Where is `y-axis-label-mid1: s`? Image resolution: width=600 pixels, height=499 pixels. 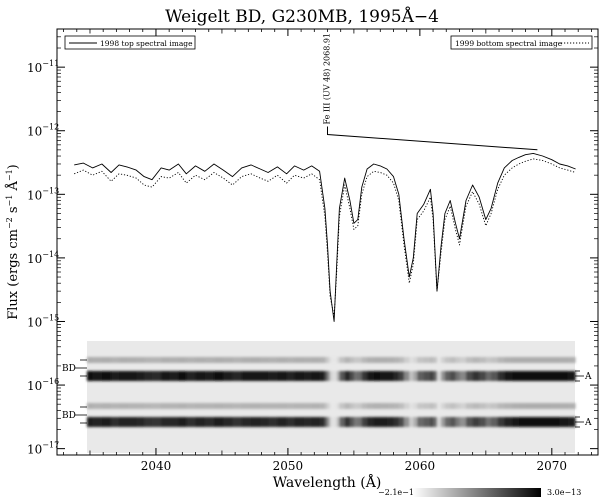
y-axis-label-mid1: s is located at coordinates (13, 211).